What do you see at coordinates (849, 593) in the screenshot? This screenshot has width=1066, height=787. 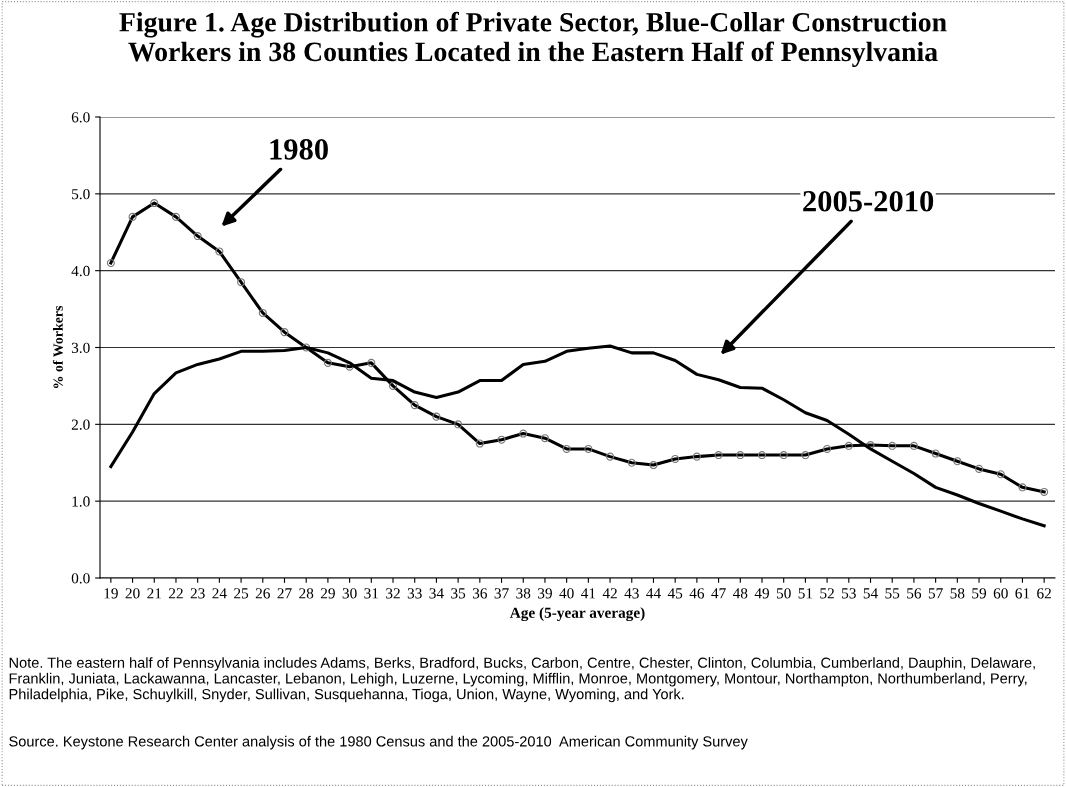 I see `x-tick-label: 53` at bounding box center [849, 593].